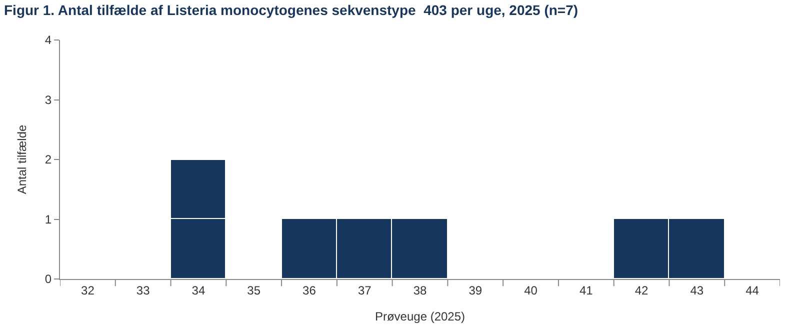  What do you see at coordinates (143, 290) in the screenshot?
I see `x-tick-label: 33` at bounding box center [143, 290].